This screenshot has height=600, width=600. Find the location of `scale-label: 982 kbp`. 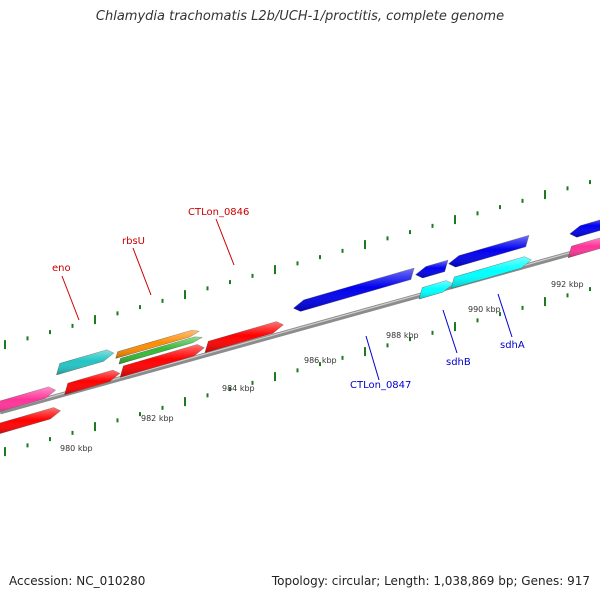

scale-label: 982 kbp is located at coordinates (157, 418).